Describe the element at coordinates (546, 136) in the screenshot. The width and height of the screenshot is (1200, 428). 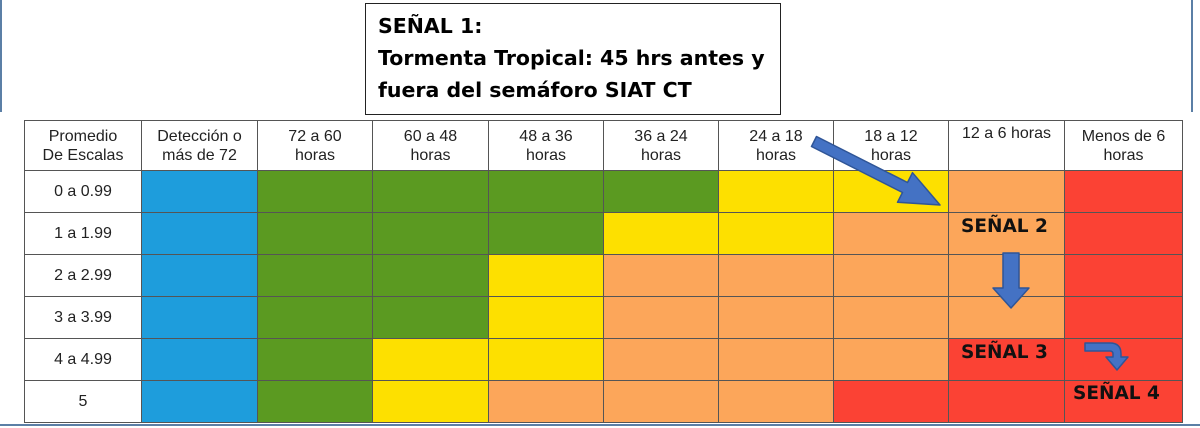
I see `column-header-line-1: 48 a 36` at that location.